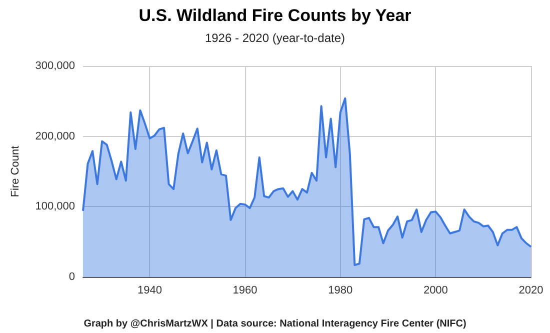  I want to click on y-axis-title: Fire Count, so click(16, 172).